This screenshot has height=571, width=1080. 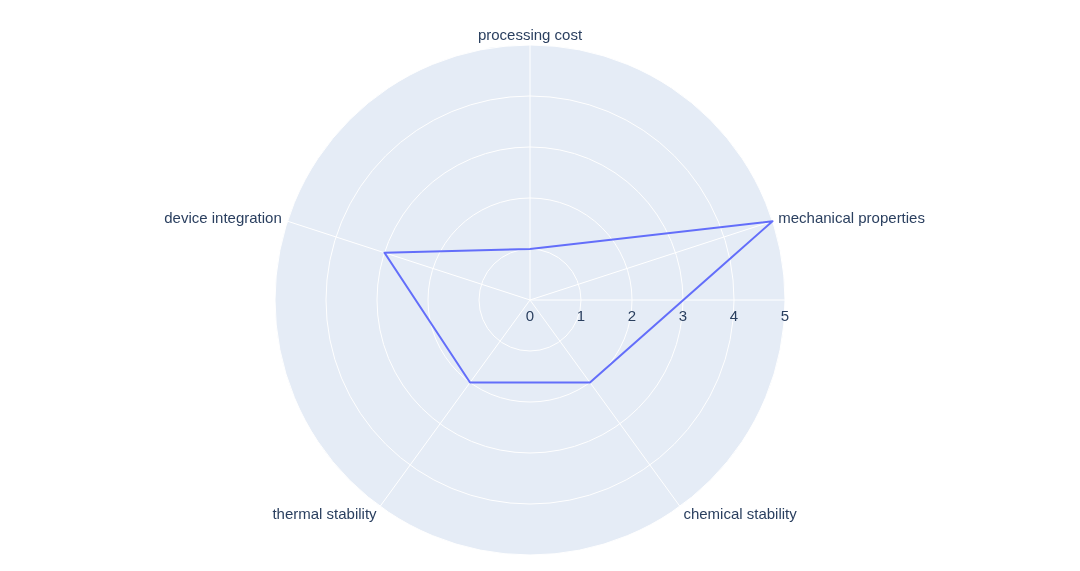 What do you see at coordinates (851, 218) in the screenshot?
I see `spoke-label: mechanical properties` at bounding box center [851, 218].